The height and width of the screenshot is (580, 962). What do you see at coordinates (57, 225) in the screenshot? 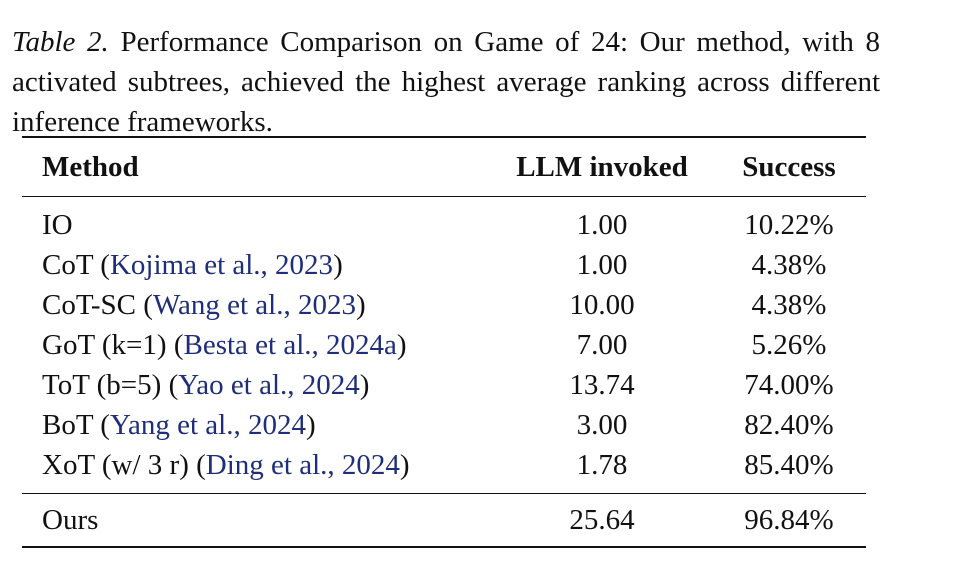
I see `method-name: IO` at bounding box center [57, 225].